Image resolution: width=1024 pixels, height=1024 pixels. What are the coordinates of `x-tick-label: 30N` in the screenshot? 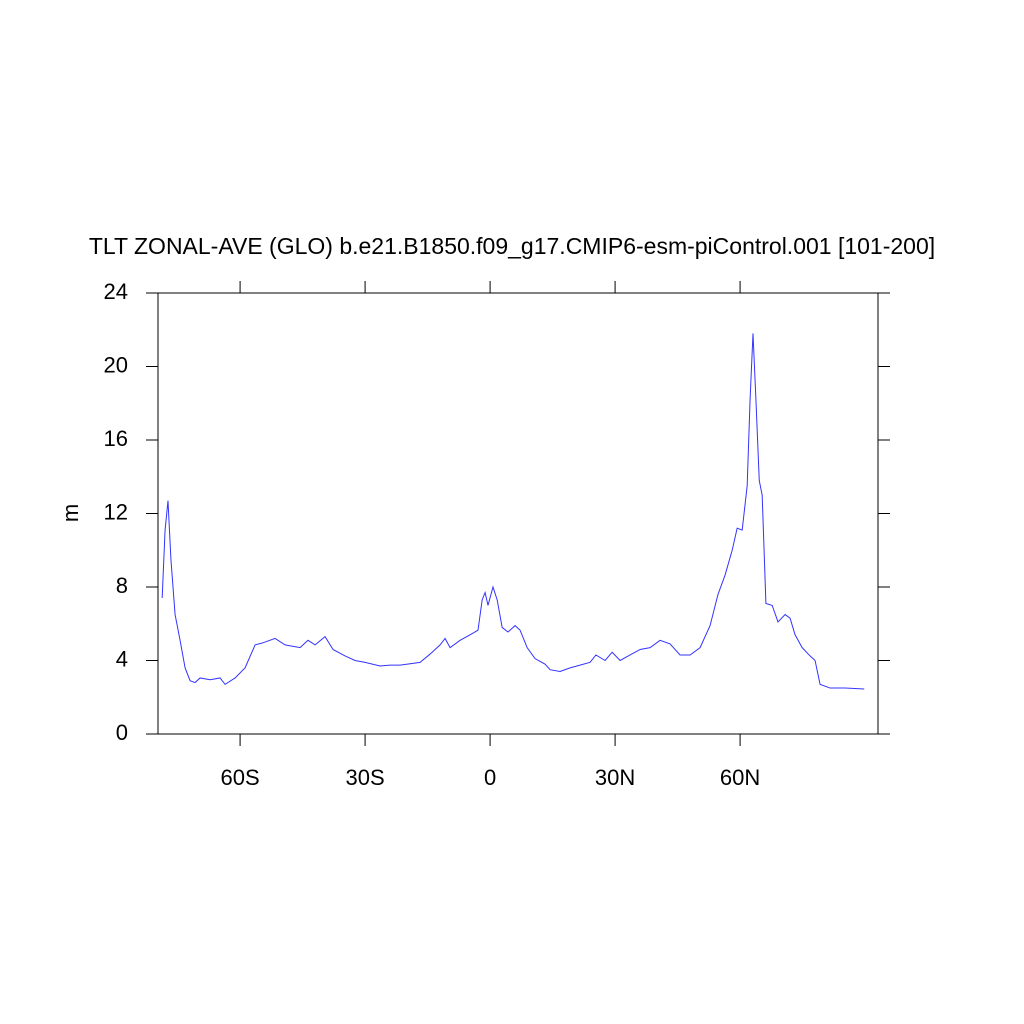 It's located at (615, 777).